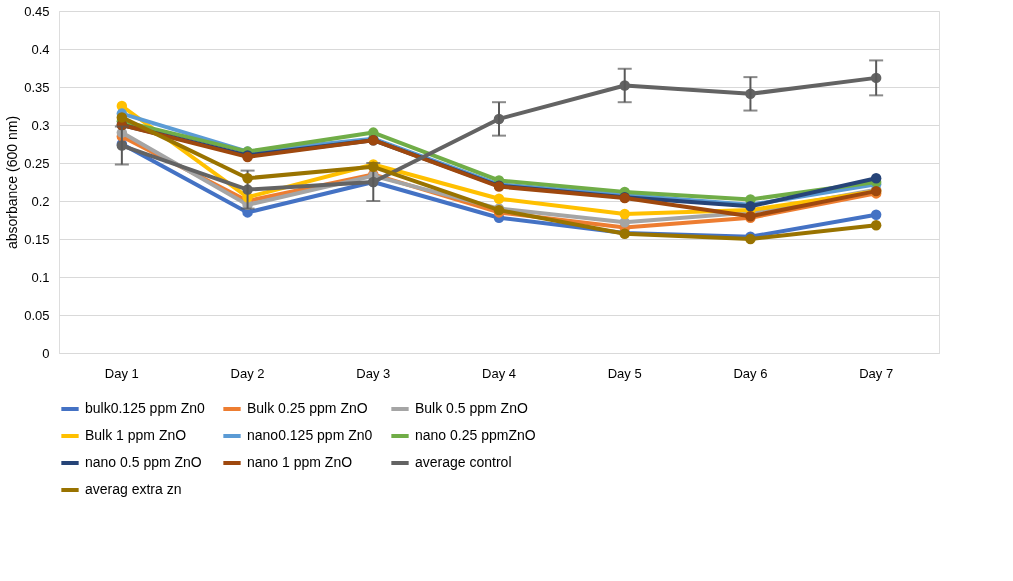 The height and width of the screenshot is (581, 1013). Describe the element at coordinates (373, 373) in the screenshot. I see `x-tick-label: Day 3` at that location.